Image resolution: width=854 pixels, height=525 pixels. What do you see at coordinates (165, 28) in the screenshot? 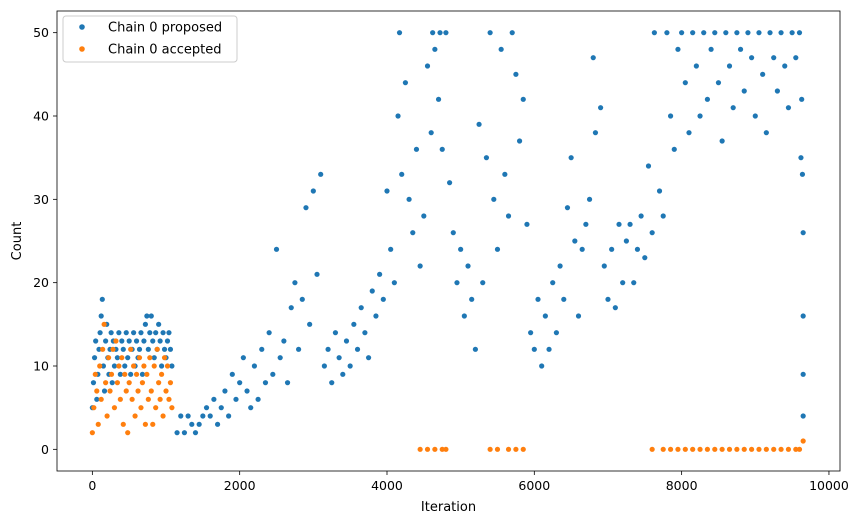
I see `legend-label-proposed: Chain 0 proposed` at bounding box center [165, 28].